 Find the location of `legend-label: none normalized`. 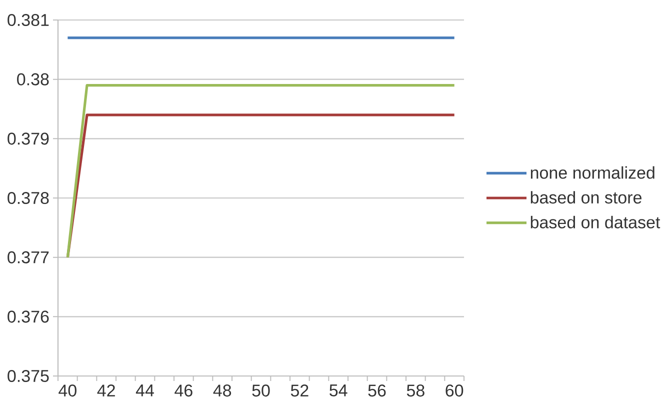

legend-label: none normalized is located at coordinates (592, 172).